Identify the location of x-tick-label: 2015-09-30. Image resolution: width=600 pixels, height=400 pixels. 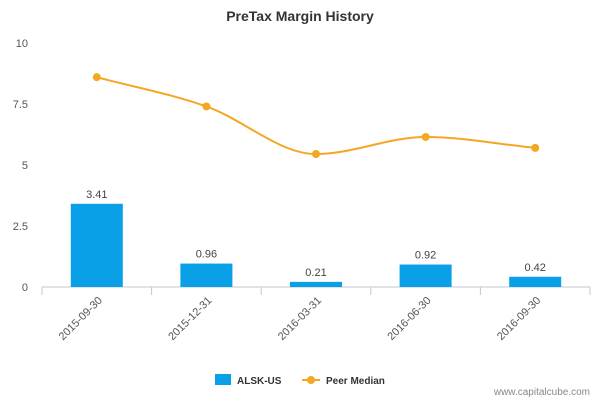
(81, 319).